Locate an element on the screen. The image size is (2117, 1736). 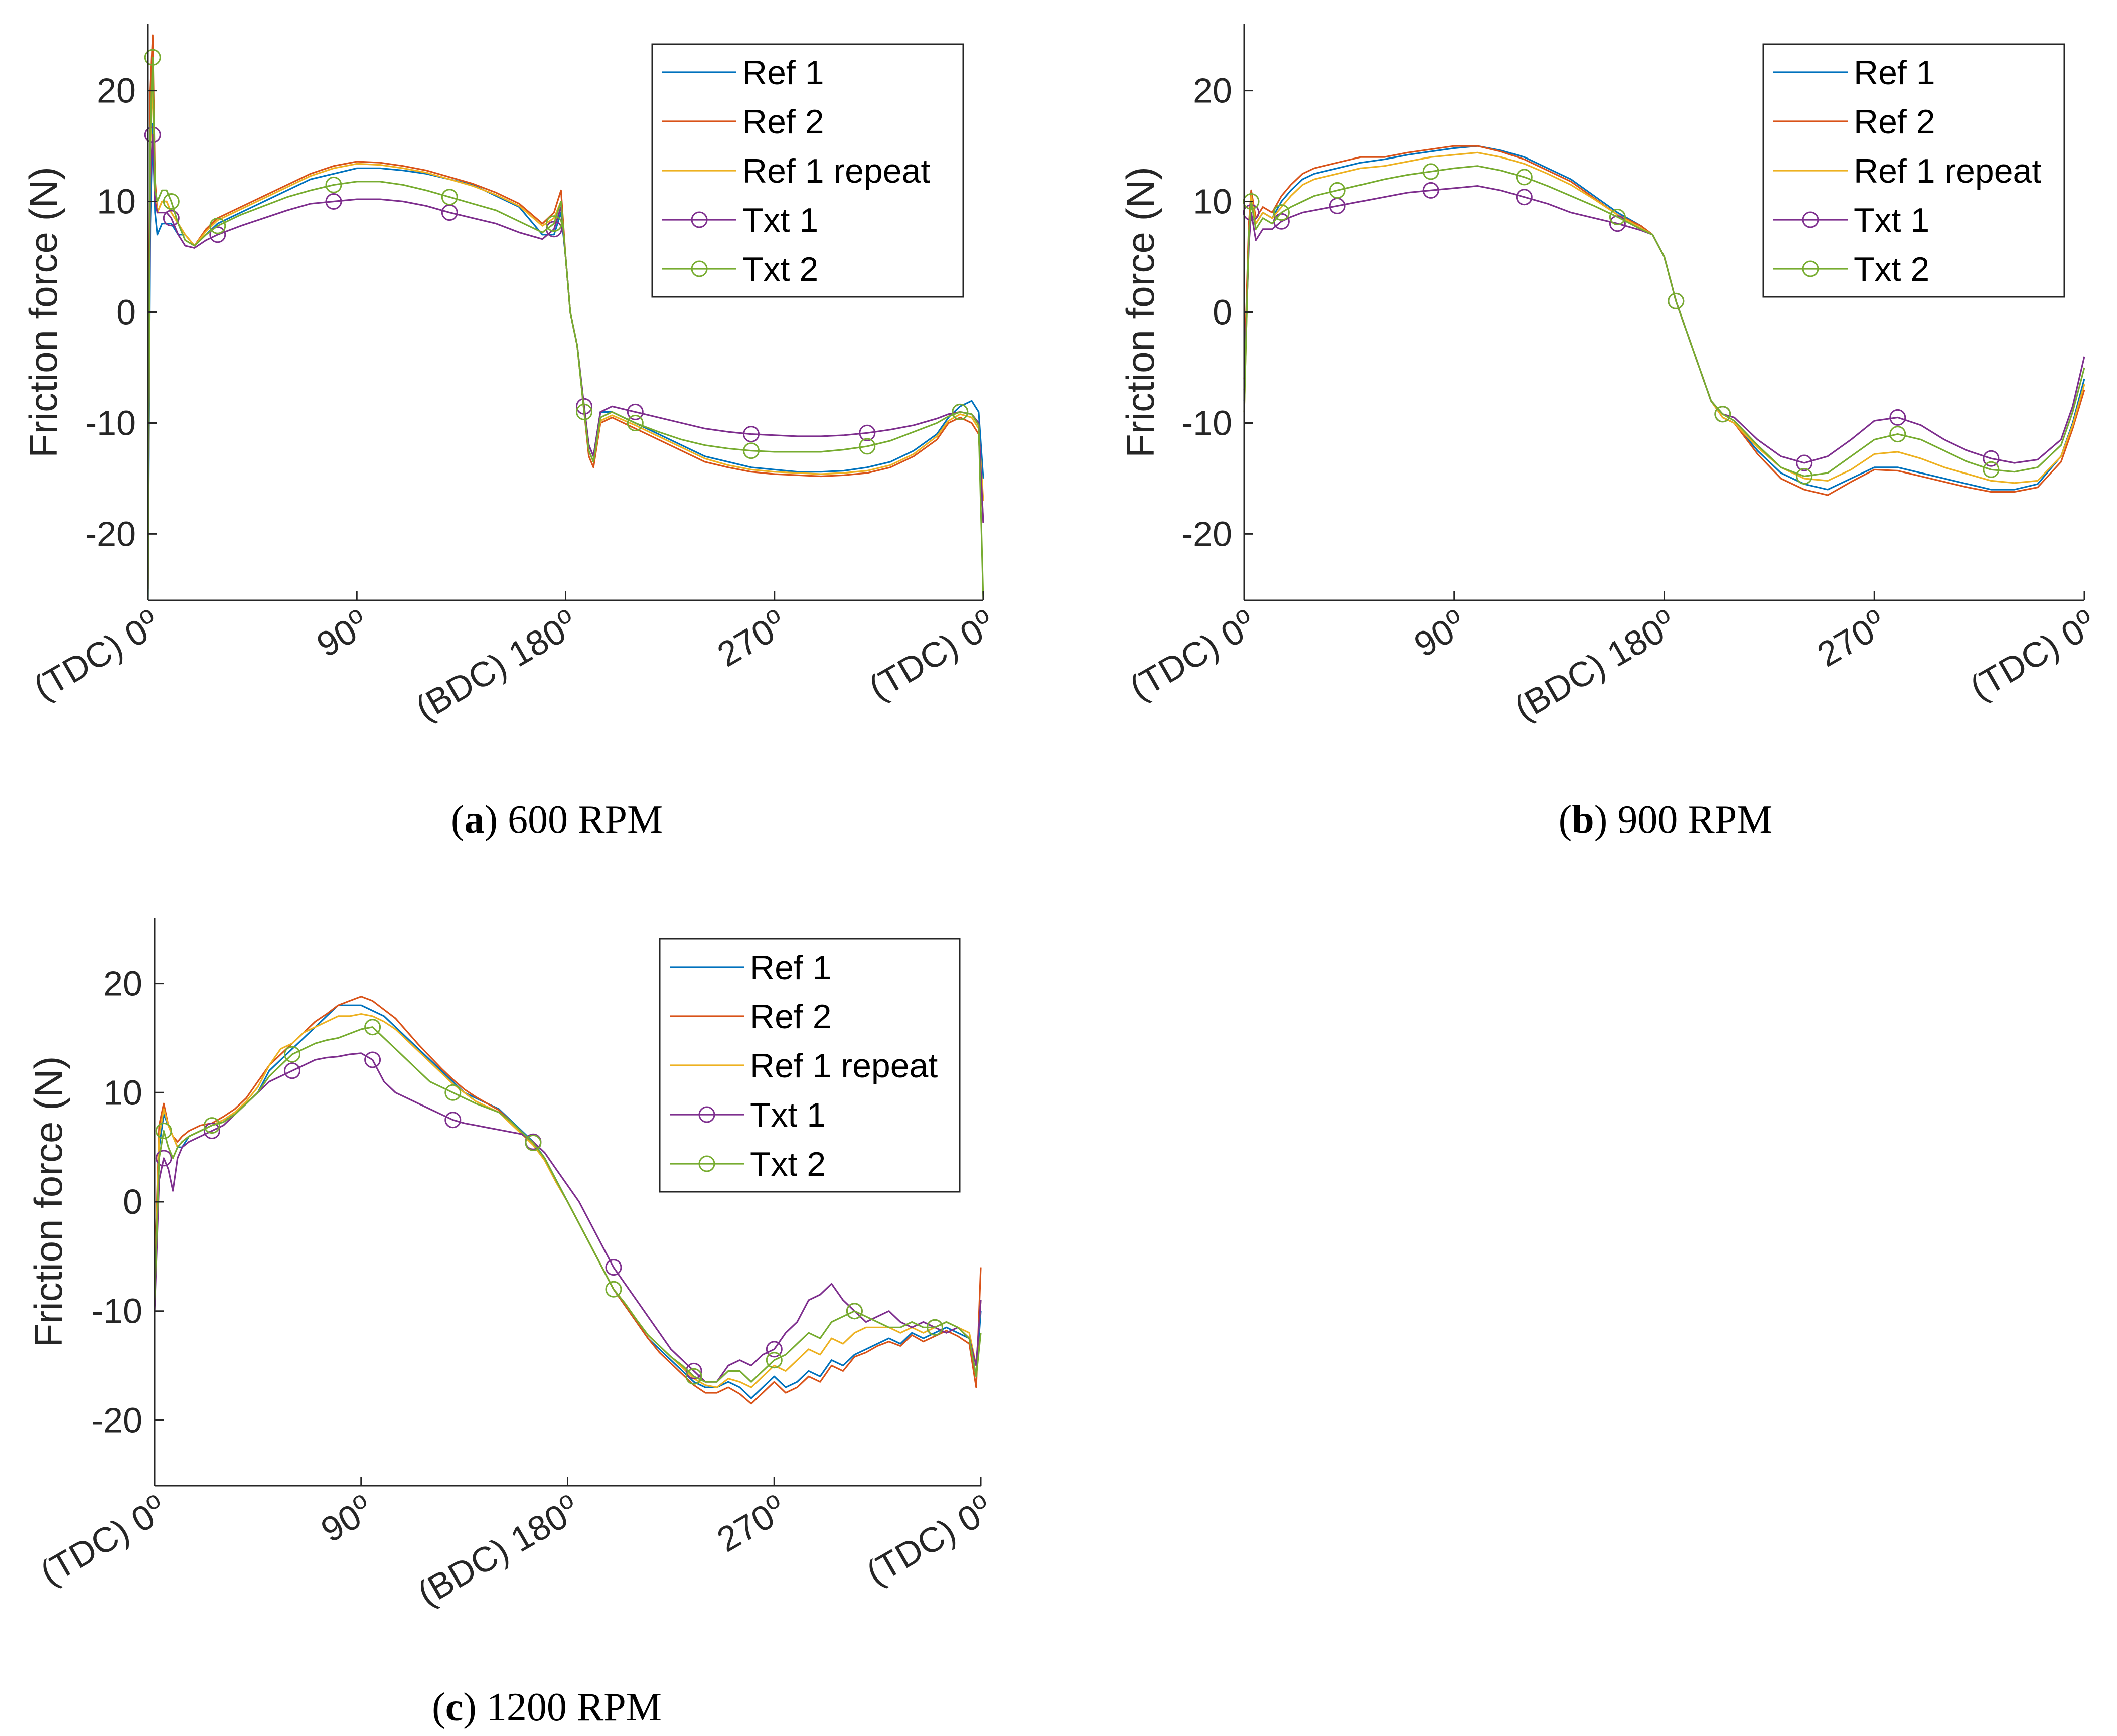
series-line-ref-1-repeat is located at coordinates (568, 1200).